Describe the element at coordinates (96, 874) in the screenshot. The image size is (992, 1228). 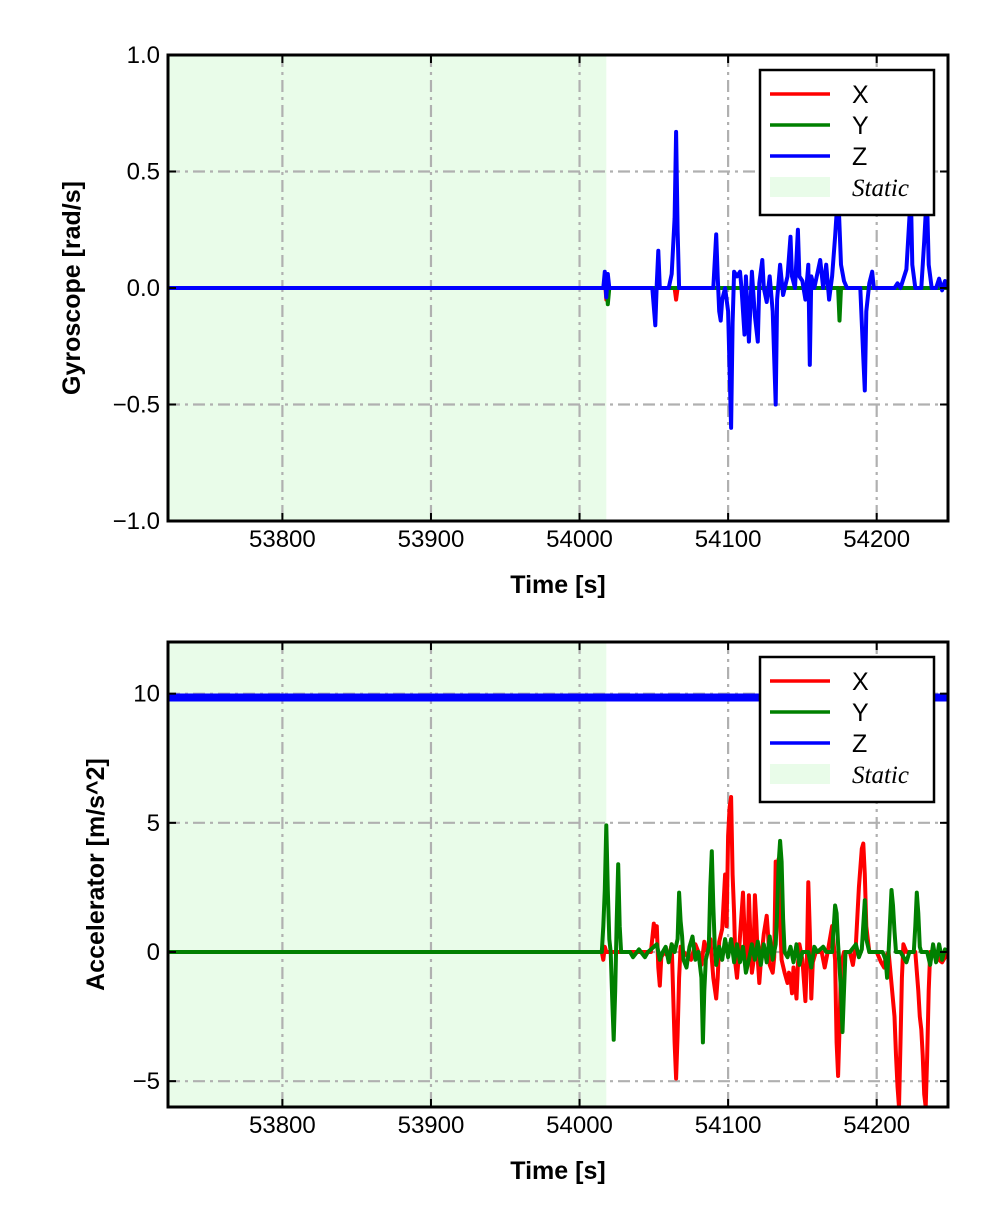
I see `y-axis-label: Accelerator [m/s^2]` at that location.